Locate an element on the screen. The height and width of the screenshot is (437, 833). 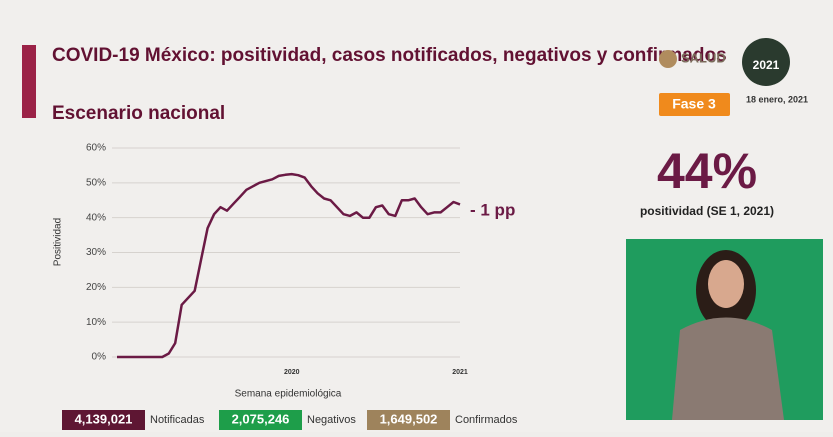
y-tick-label: 10% is located at coordinates (96, 322).